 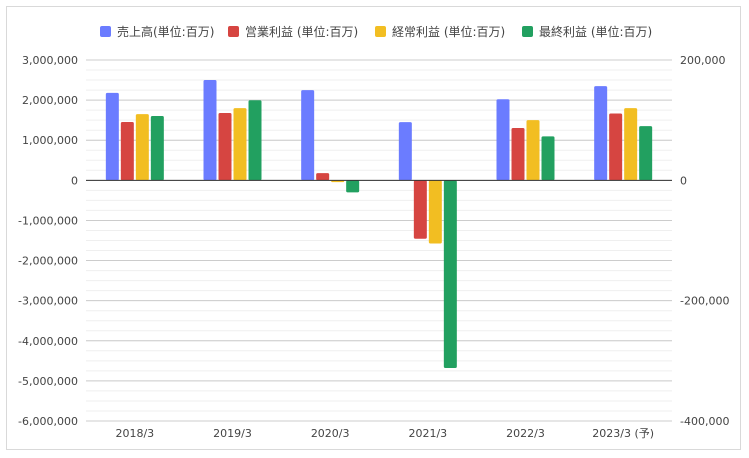 I want to click on x-tick-label: 2019/3, so click(x=232, y=433).